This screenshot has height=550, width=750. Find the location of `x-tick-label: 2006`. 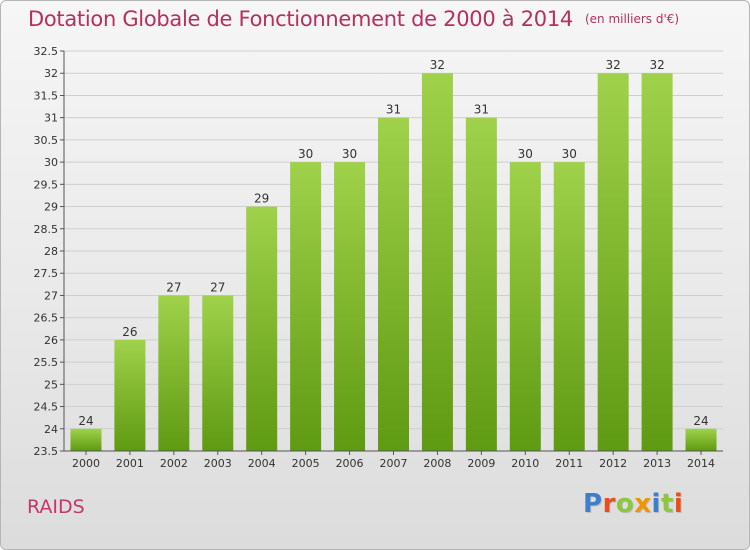

x-tick-label: 2006 is located at coordinates (350, 463).